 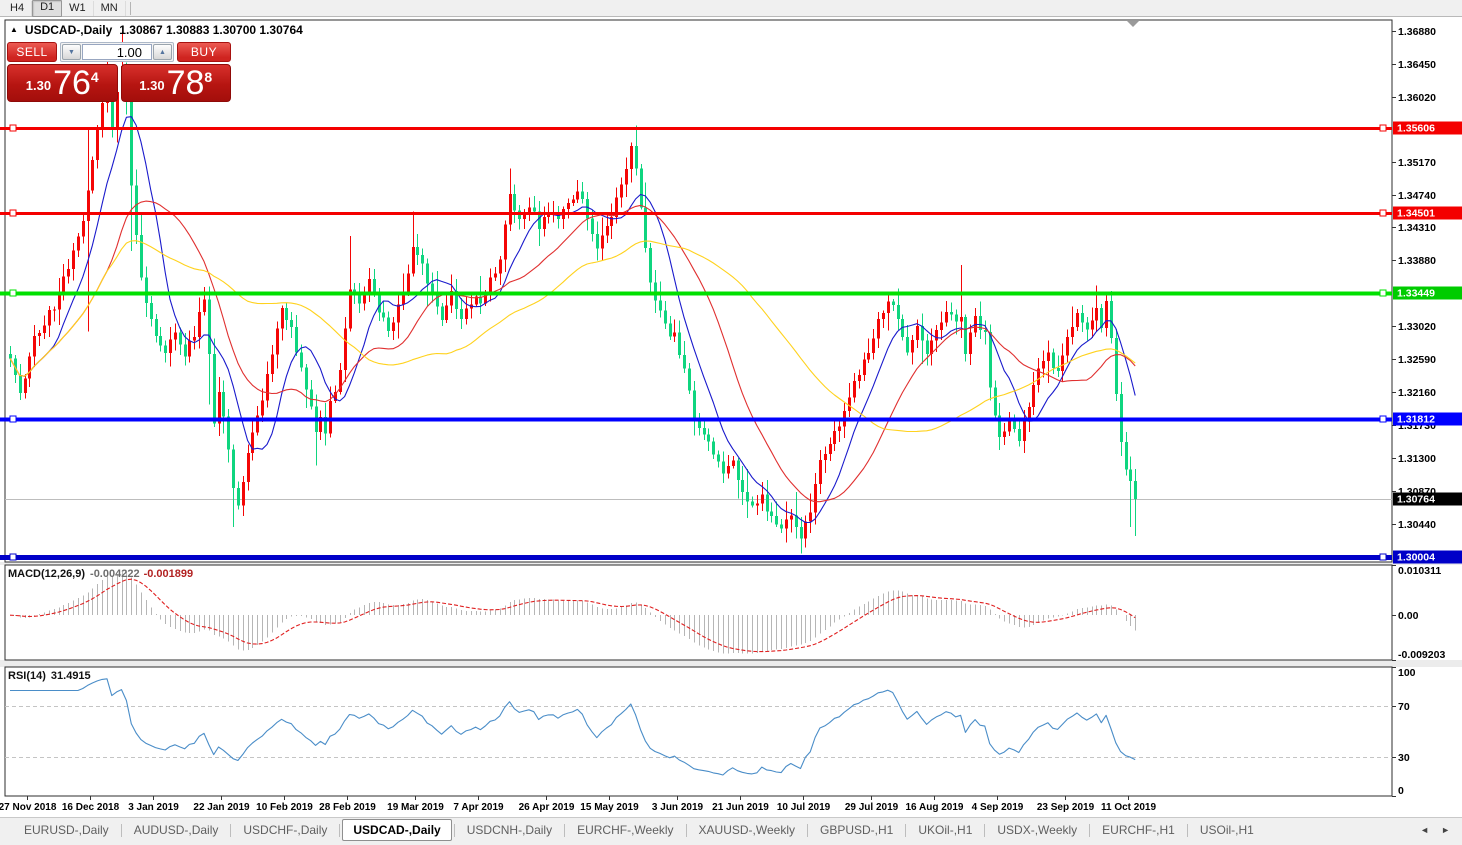 What do you see at coordinates (678, 807) in the screenshot?
I see `date-tick-label: 3 Jun 2019` at bounding box center [678, 807].